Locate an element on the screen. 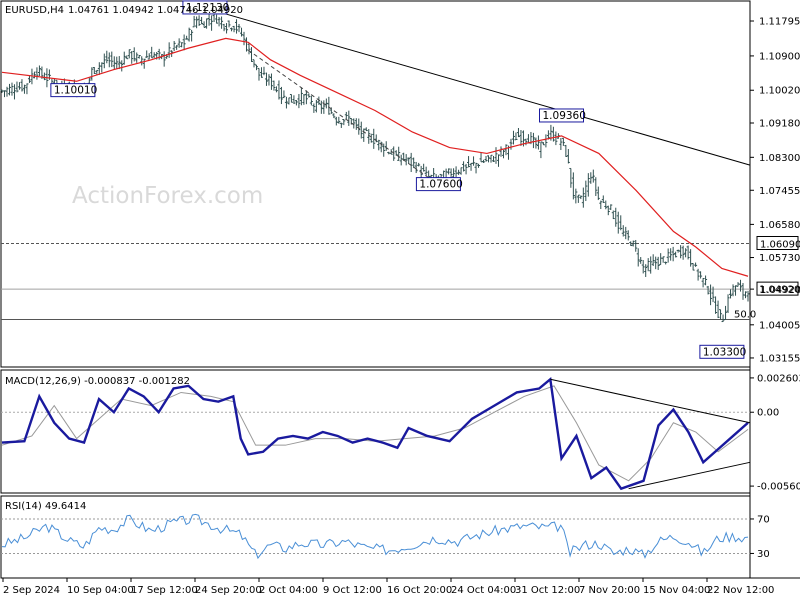 The width and height of the screenshot is (800, 600). macd-tick-label: 0.002603 is located at coordinates (778, 378).